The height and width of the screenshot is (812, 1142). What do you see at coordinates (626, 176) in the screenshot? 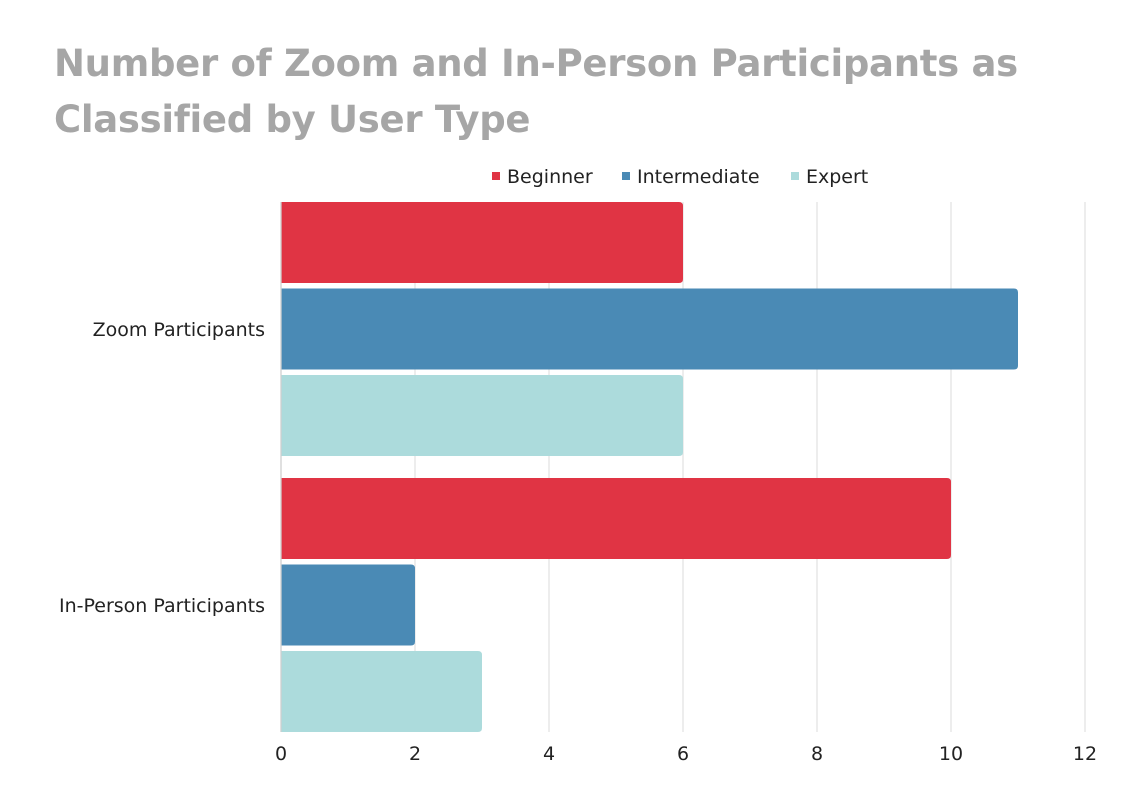
I see `legend-swatch-intermediate` at bounding box center [626, 176].